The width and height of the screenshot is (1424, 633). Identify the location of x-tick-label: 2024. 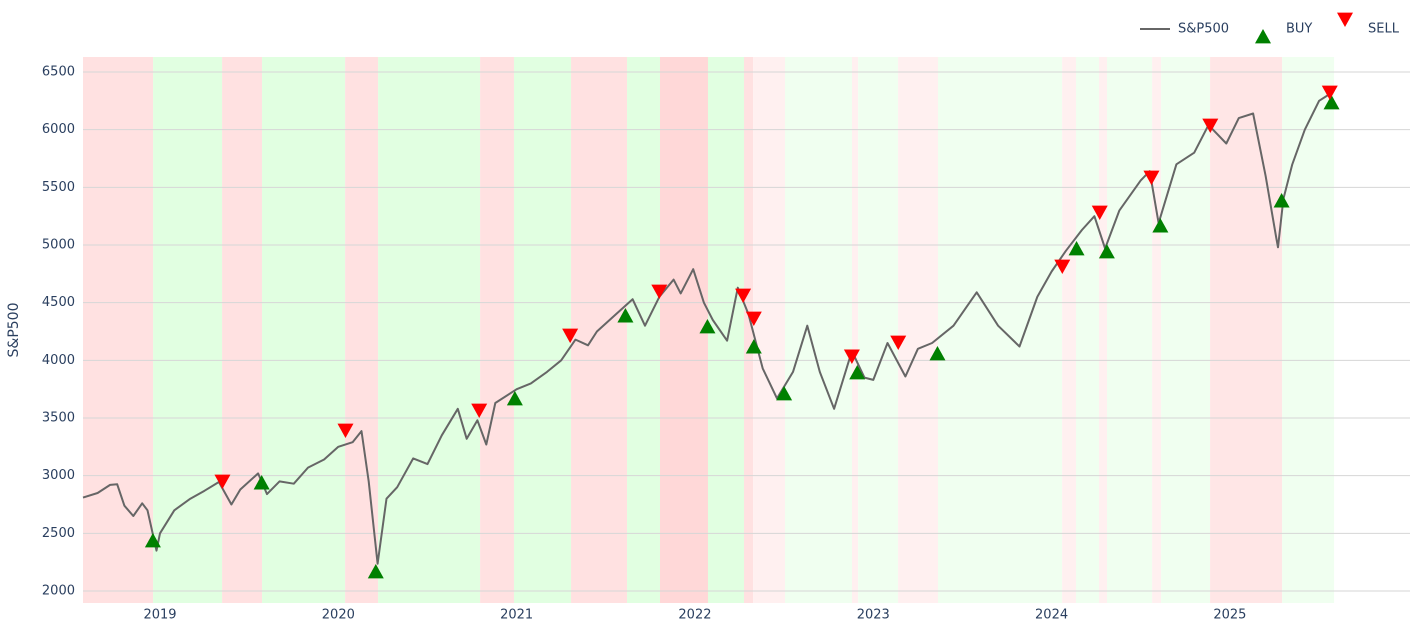
(1051, 615).